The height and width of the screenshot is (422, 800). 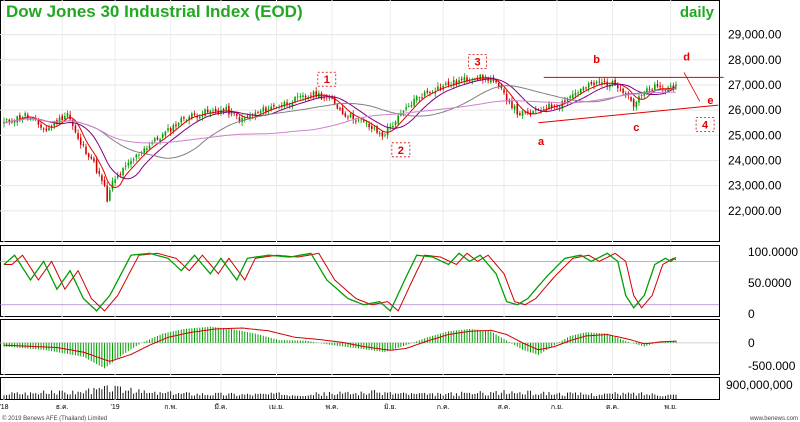 What do you see at coordinates (154, 11) in the screenshot?
I see `chart-title: Dow Jones 30 Industrial Index (EOD)` at bounding box center [154, 11].